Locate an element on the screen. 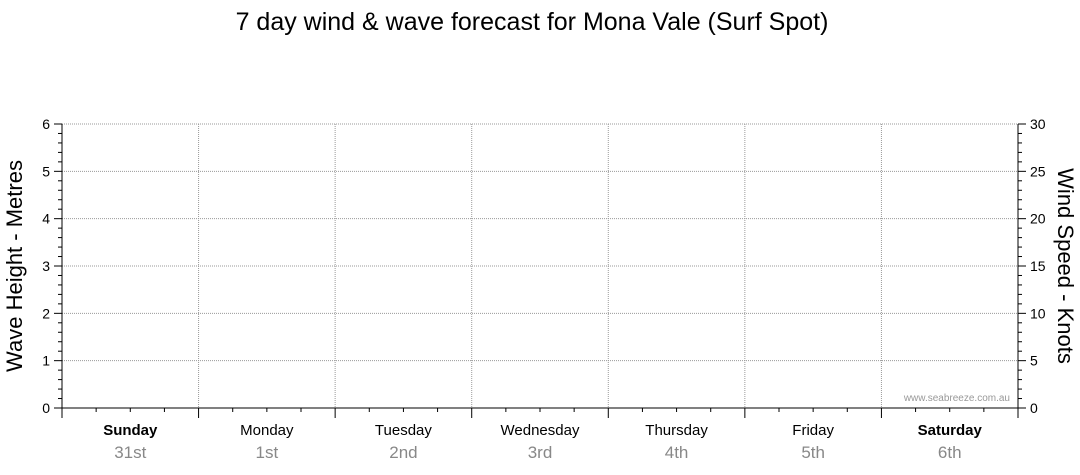  y-right-tick-label: 30 is located at coordinates (1038, 124).